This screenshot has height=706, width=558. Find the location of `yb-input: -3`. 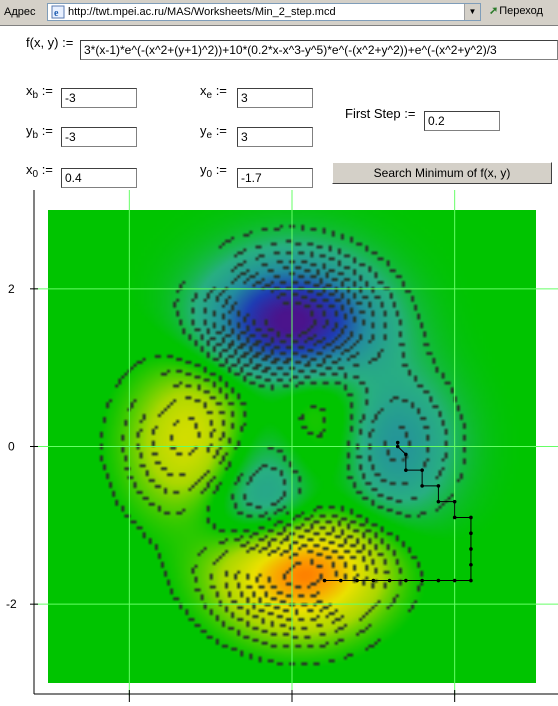

yb-input: -3 is located at coordinates (99, 137).